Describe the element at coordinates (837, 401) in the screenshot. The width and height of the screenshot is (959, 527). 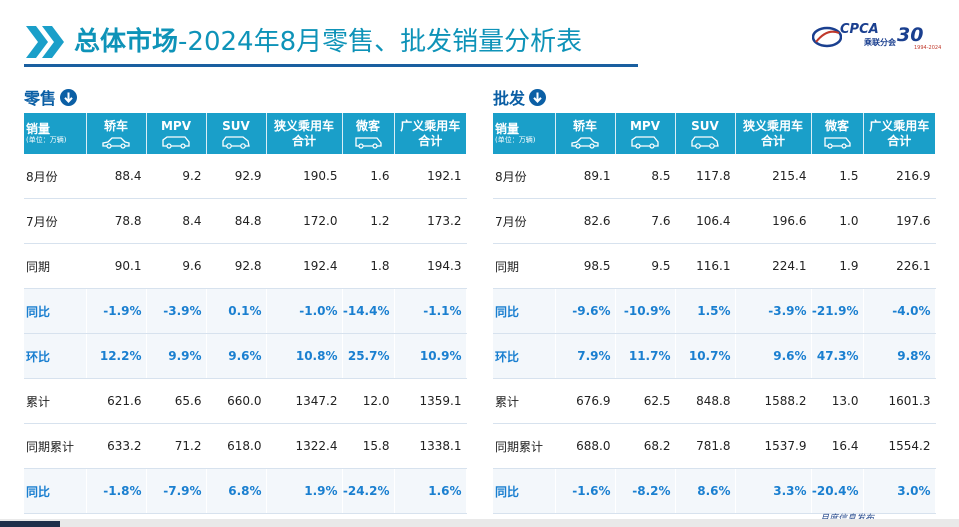
I see `table-cell: 13.0` at that location.